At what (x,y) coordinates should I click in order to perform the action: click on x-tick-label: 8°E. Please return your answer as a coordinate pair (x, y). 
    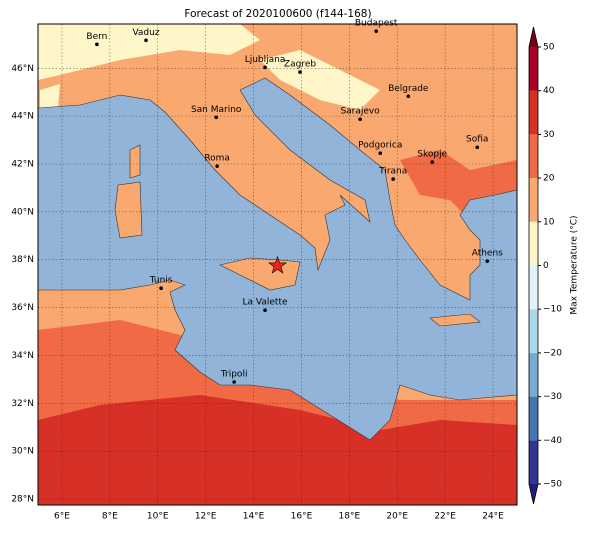
    Looking at the image, I should click on (110, 517).